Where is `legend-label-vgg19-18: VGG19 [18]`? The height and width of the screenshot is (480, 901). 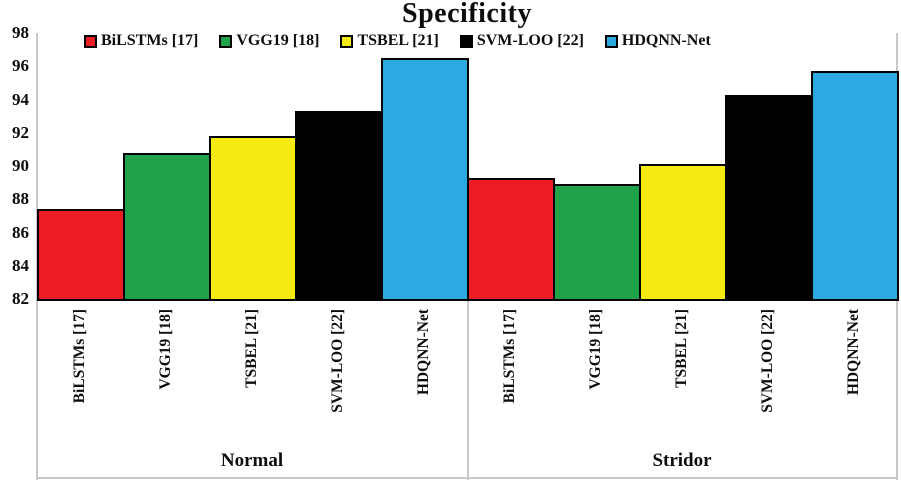
legend-label-vgg19-18: VGG19 [18] is located at coordinates (278, 40).